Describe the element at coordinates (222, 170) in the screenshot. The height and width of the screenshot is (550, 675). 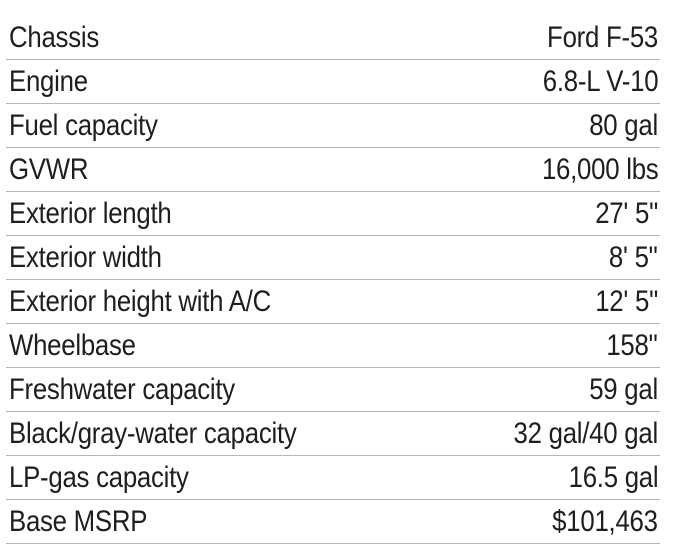
I see `spec-label: GVWR` at that location.